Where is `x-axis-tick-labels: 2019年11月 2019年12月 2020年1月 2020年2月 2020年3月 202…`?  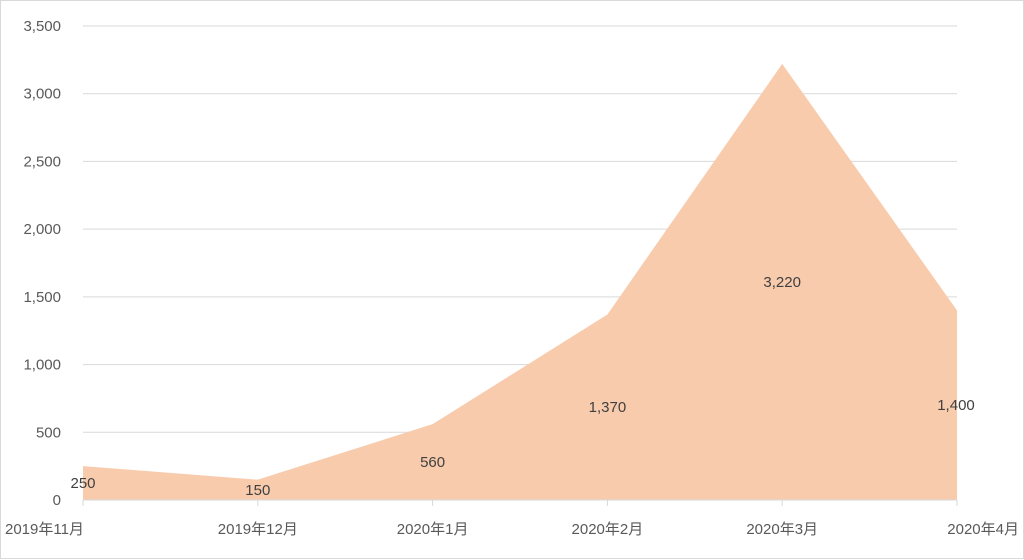 x-axis-tick-labels: 2019年11月 2019年12月 2020年1月 2020年2月 2020年3月 202… is located at coordinates (512, 529).